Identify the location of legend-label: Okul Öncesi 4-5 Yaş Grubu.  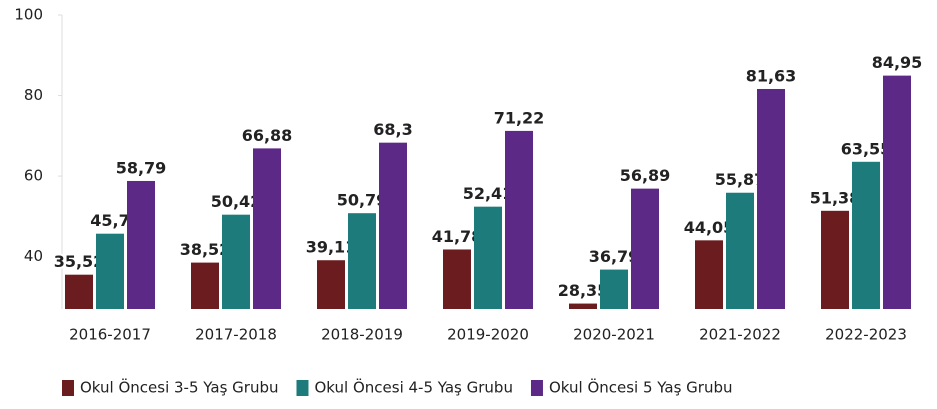
(413, 387).